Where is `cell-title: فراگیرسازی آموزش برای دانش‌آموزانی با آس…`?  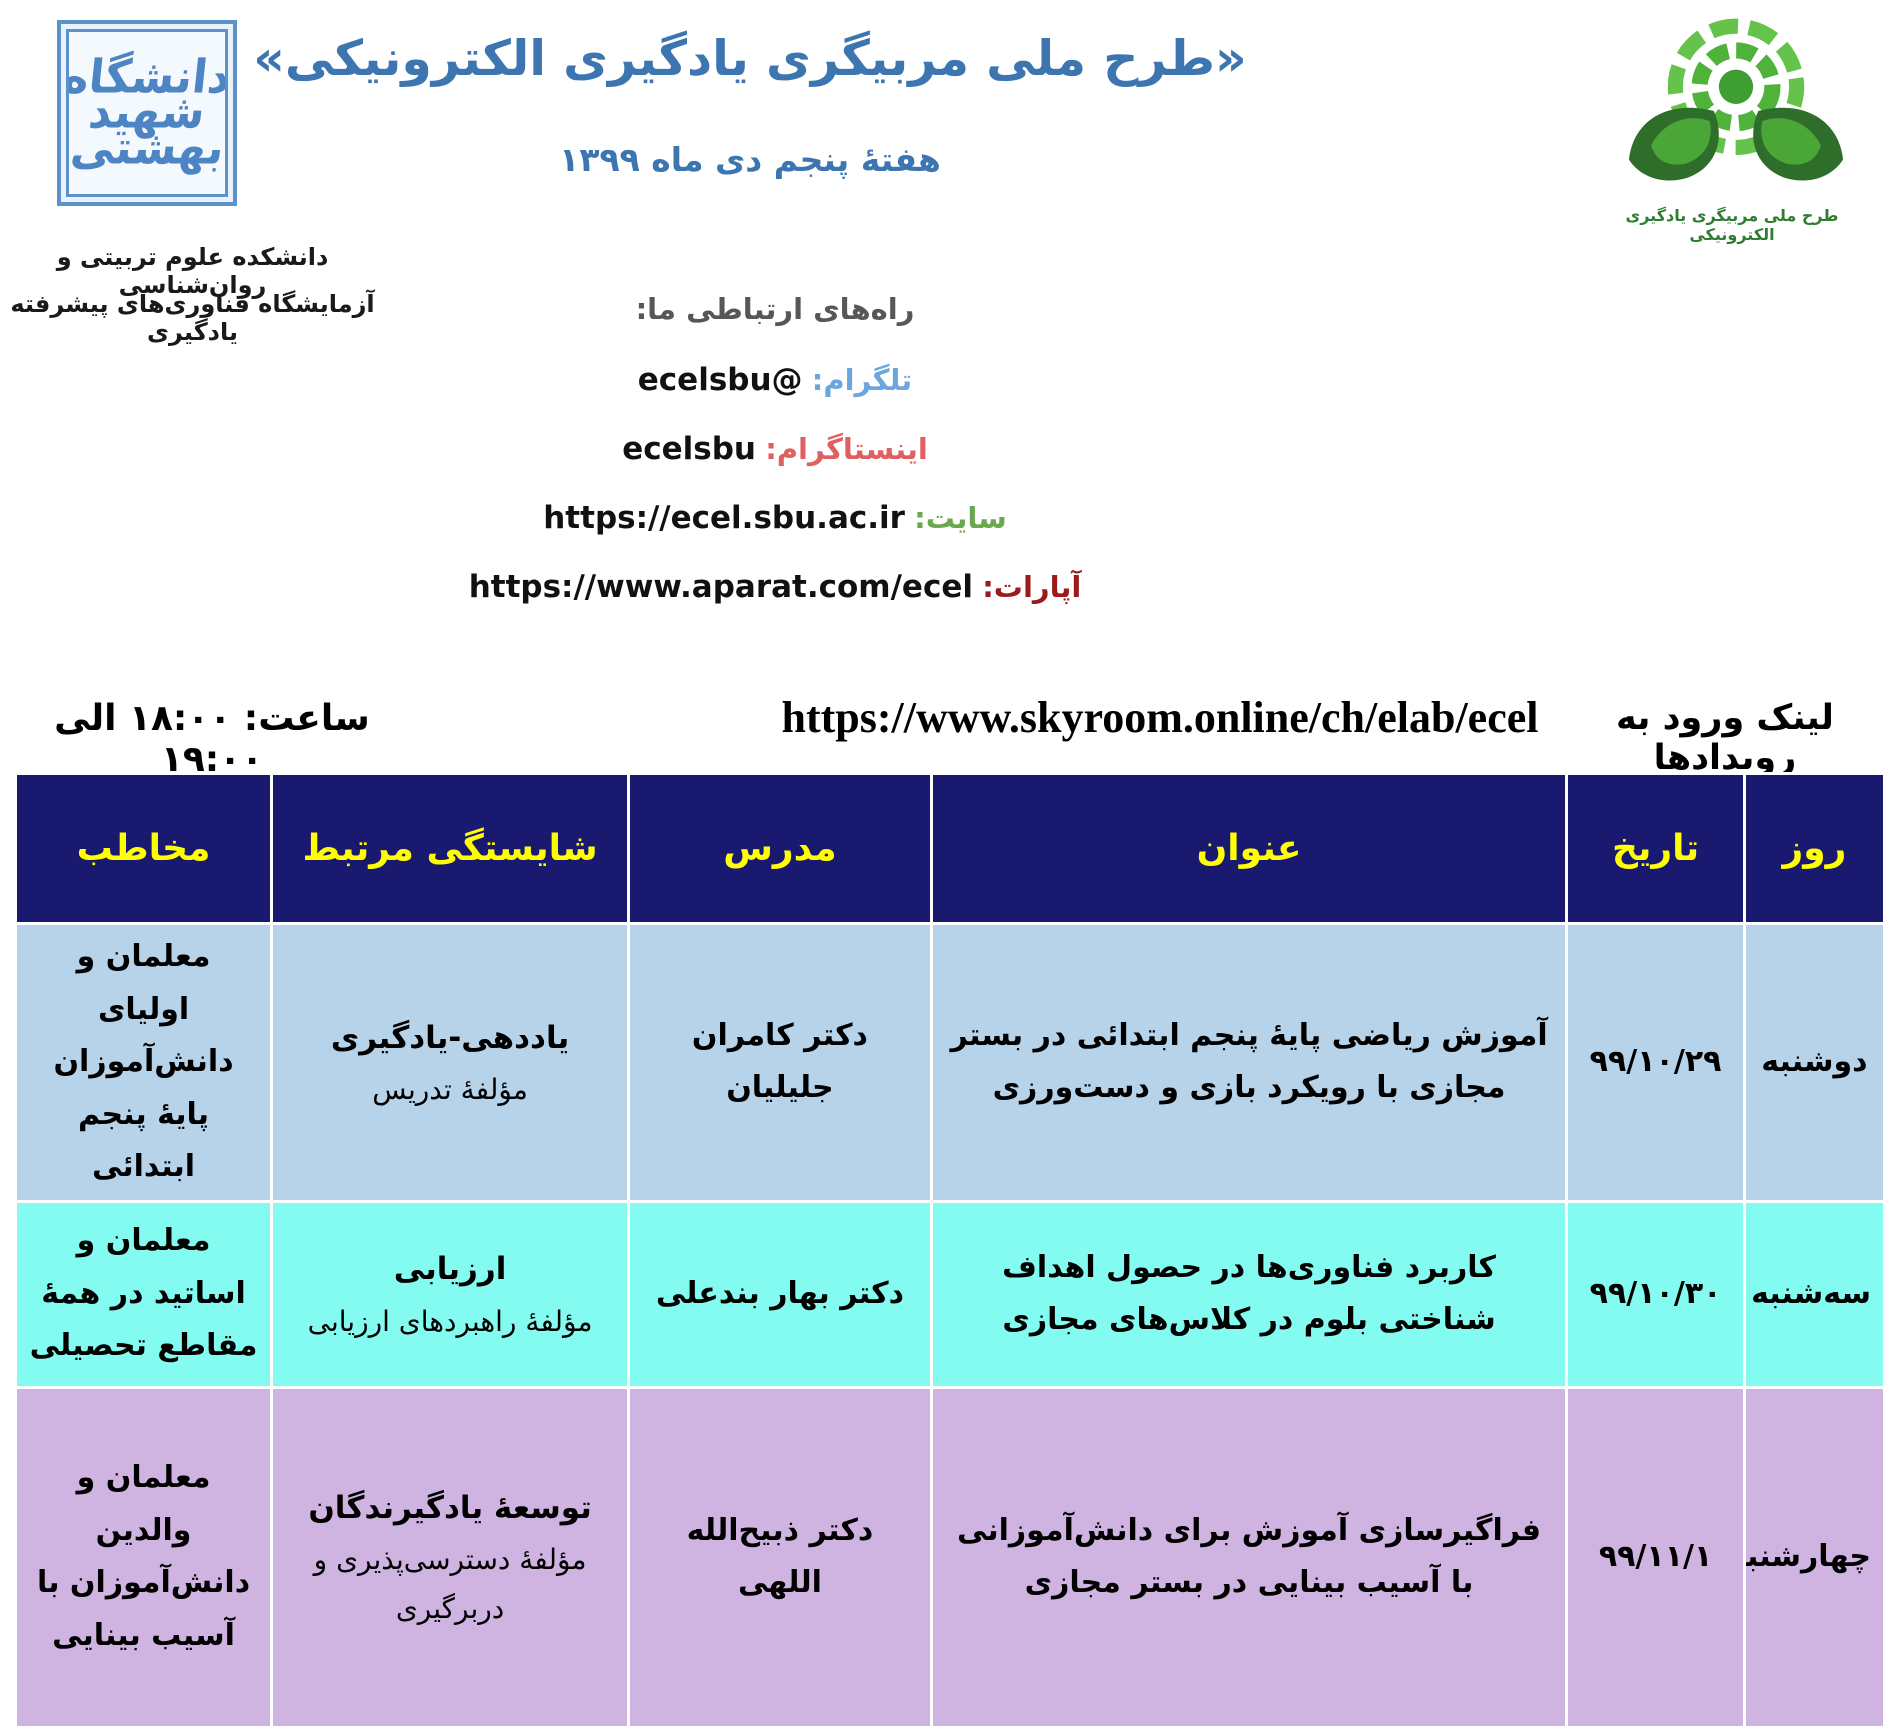 cell-title: فراگیرسازی آموزش برای دانش‌آموزانی با آس… is located at coordinates (1249, 1557).